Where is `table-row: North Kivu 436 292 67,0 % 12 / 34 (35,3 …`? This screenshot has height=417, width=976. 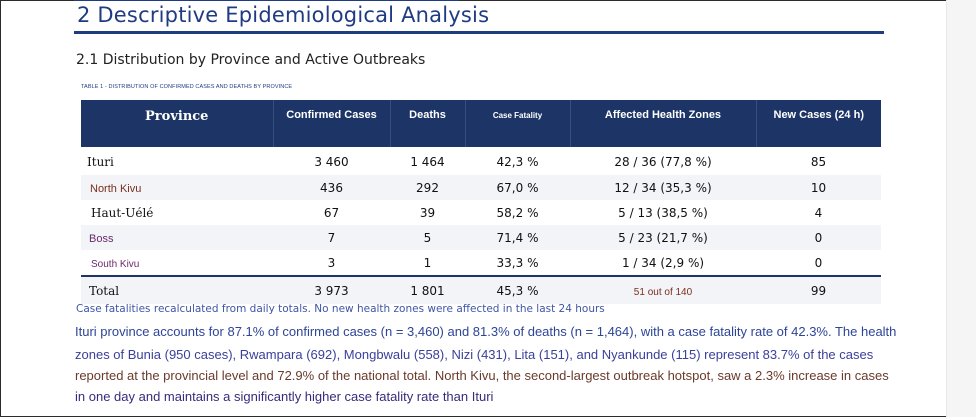 table-row: North Kivu 436 292 67,0 % 12 / 34 (35,3 … is located at coordinates (481, 187).